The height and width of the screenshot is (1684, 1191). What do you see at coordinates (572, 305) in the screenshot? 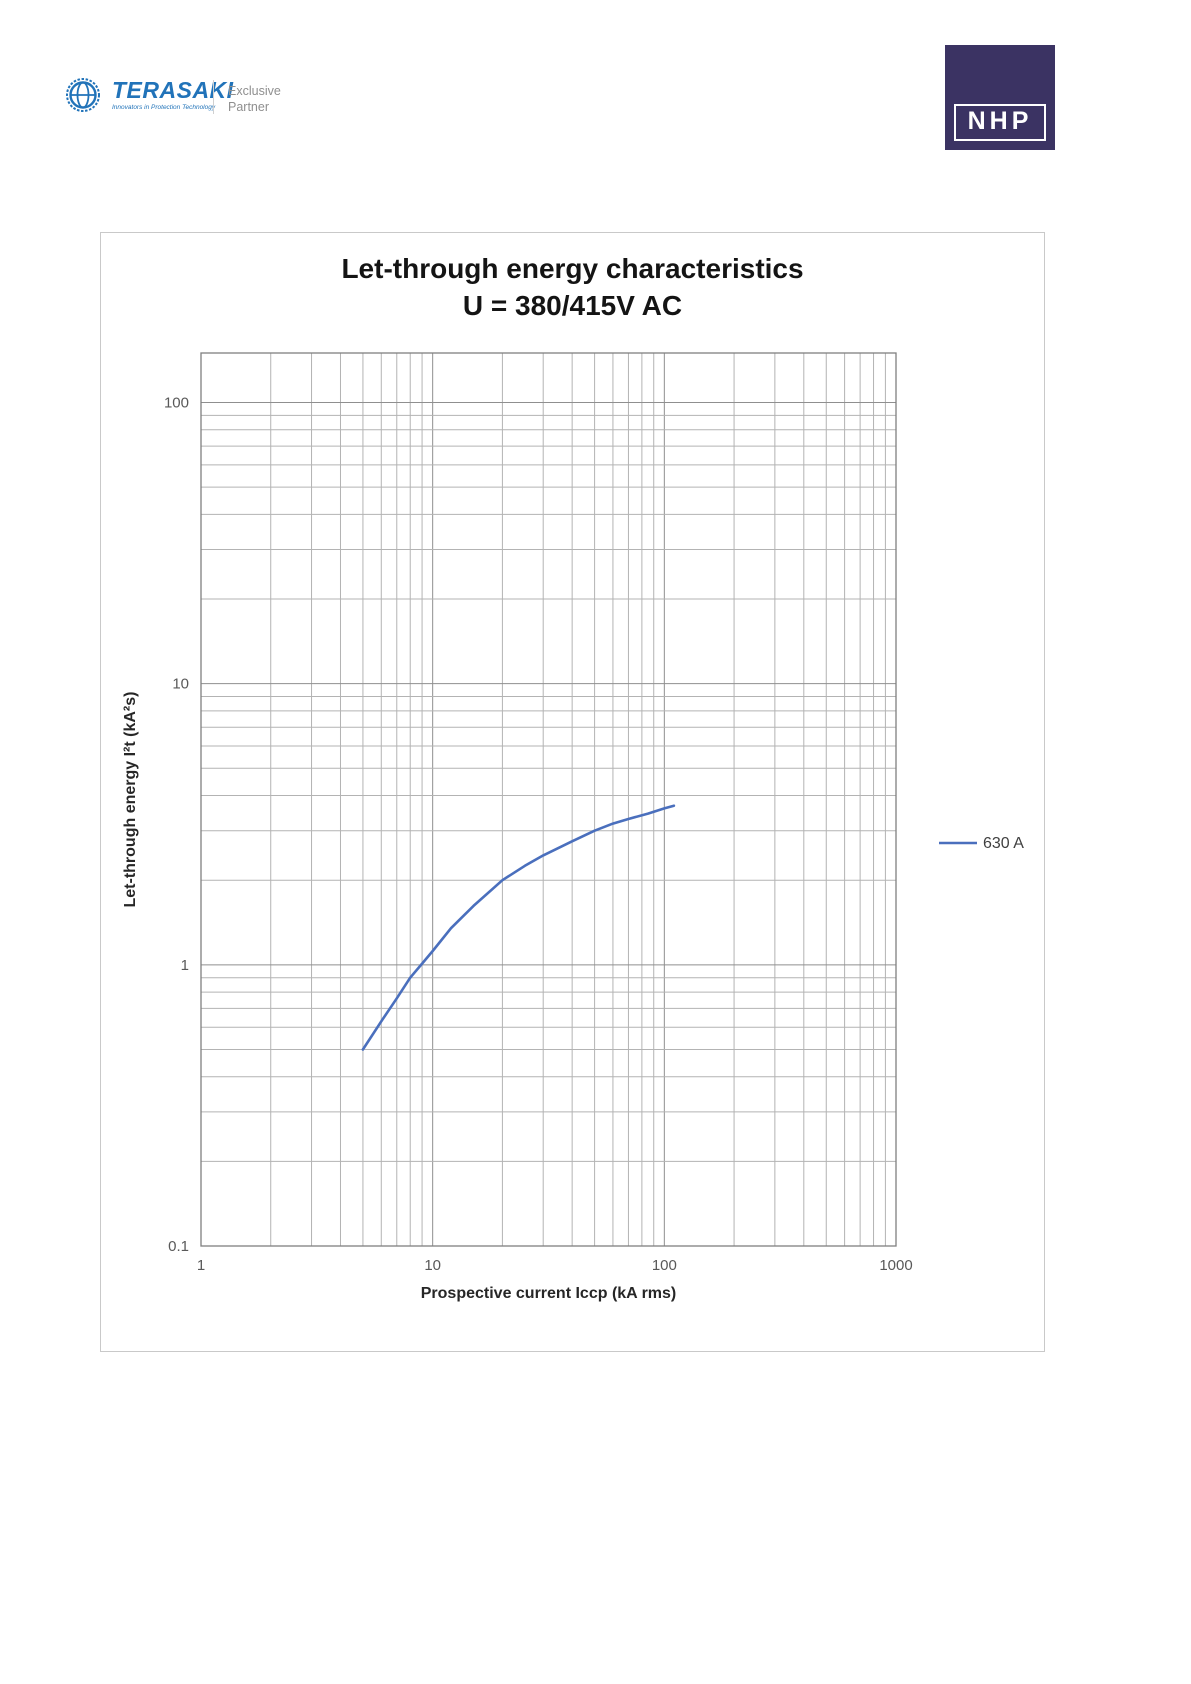
I see `chart-subtitle: U = 380/415V AC` at bounding box center [572, 305].